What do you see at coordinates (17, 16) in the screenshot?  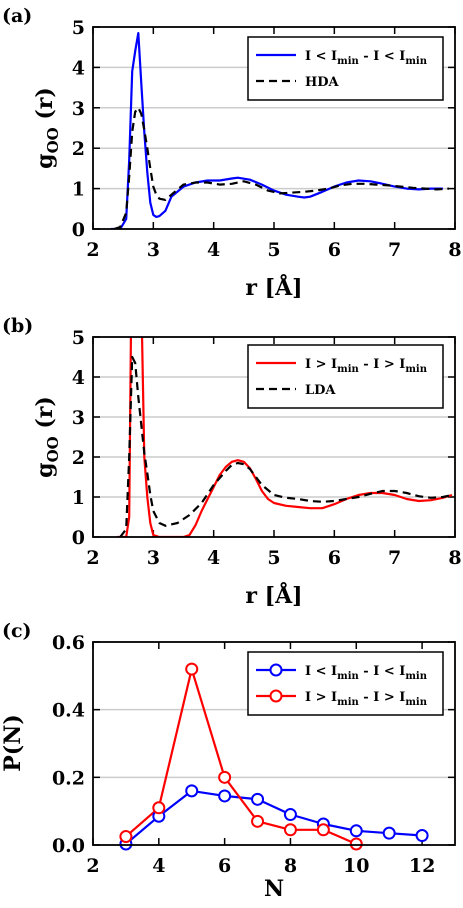 I see `panel-label: (a)` at bounding box center [17, 16].